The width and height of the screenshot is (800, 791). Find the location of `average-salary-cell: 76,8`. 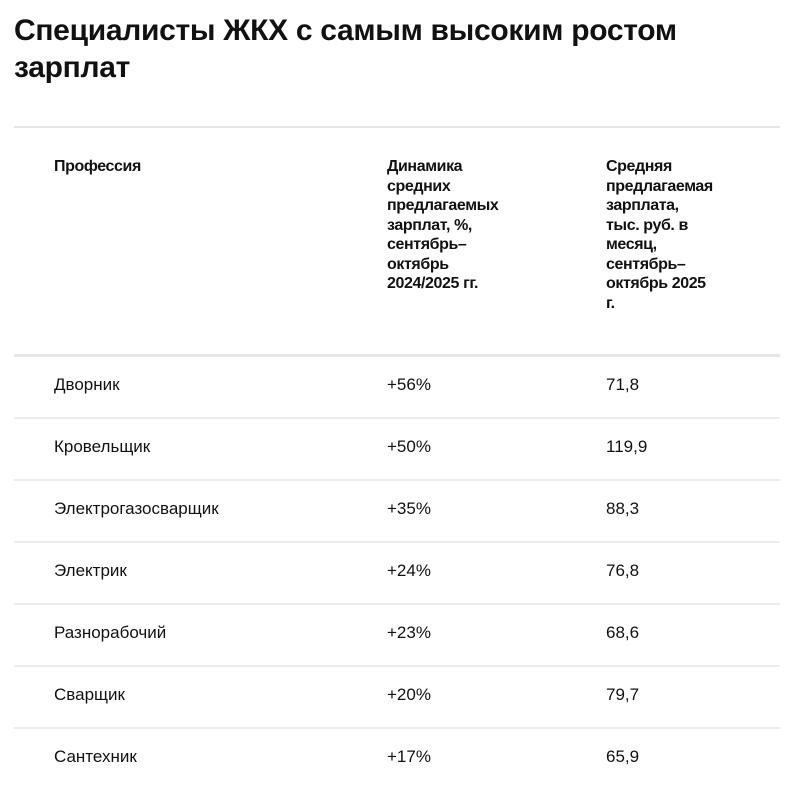

average-salary-cell: 76,8 is located at coordinates (623, 570).